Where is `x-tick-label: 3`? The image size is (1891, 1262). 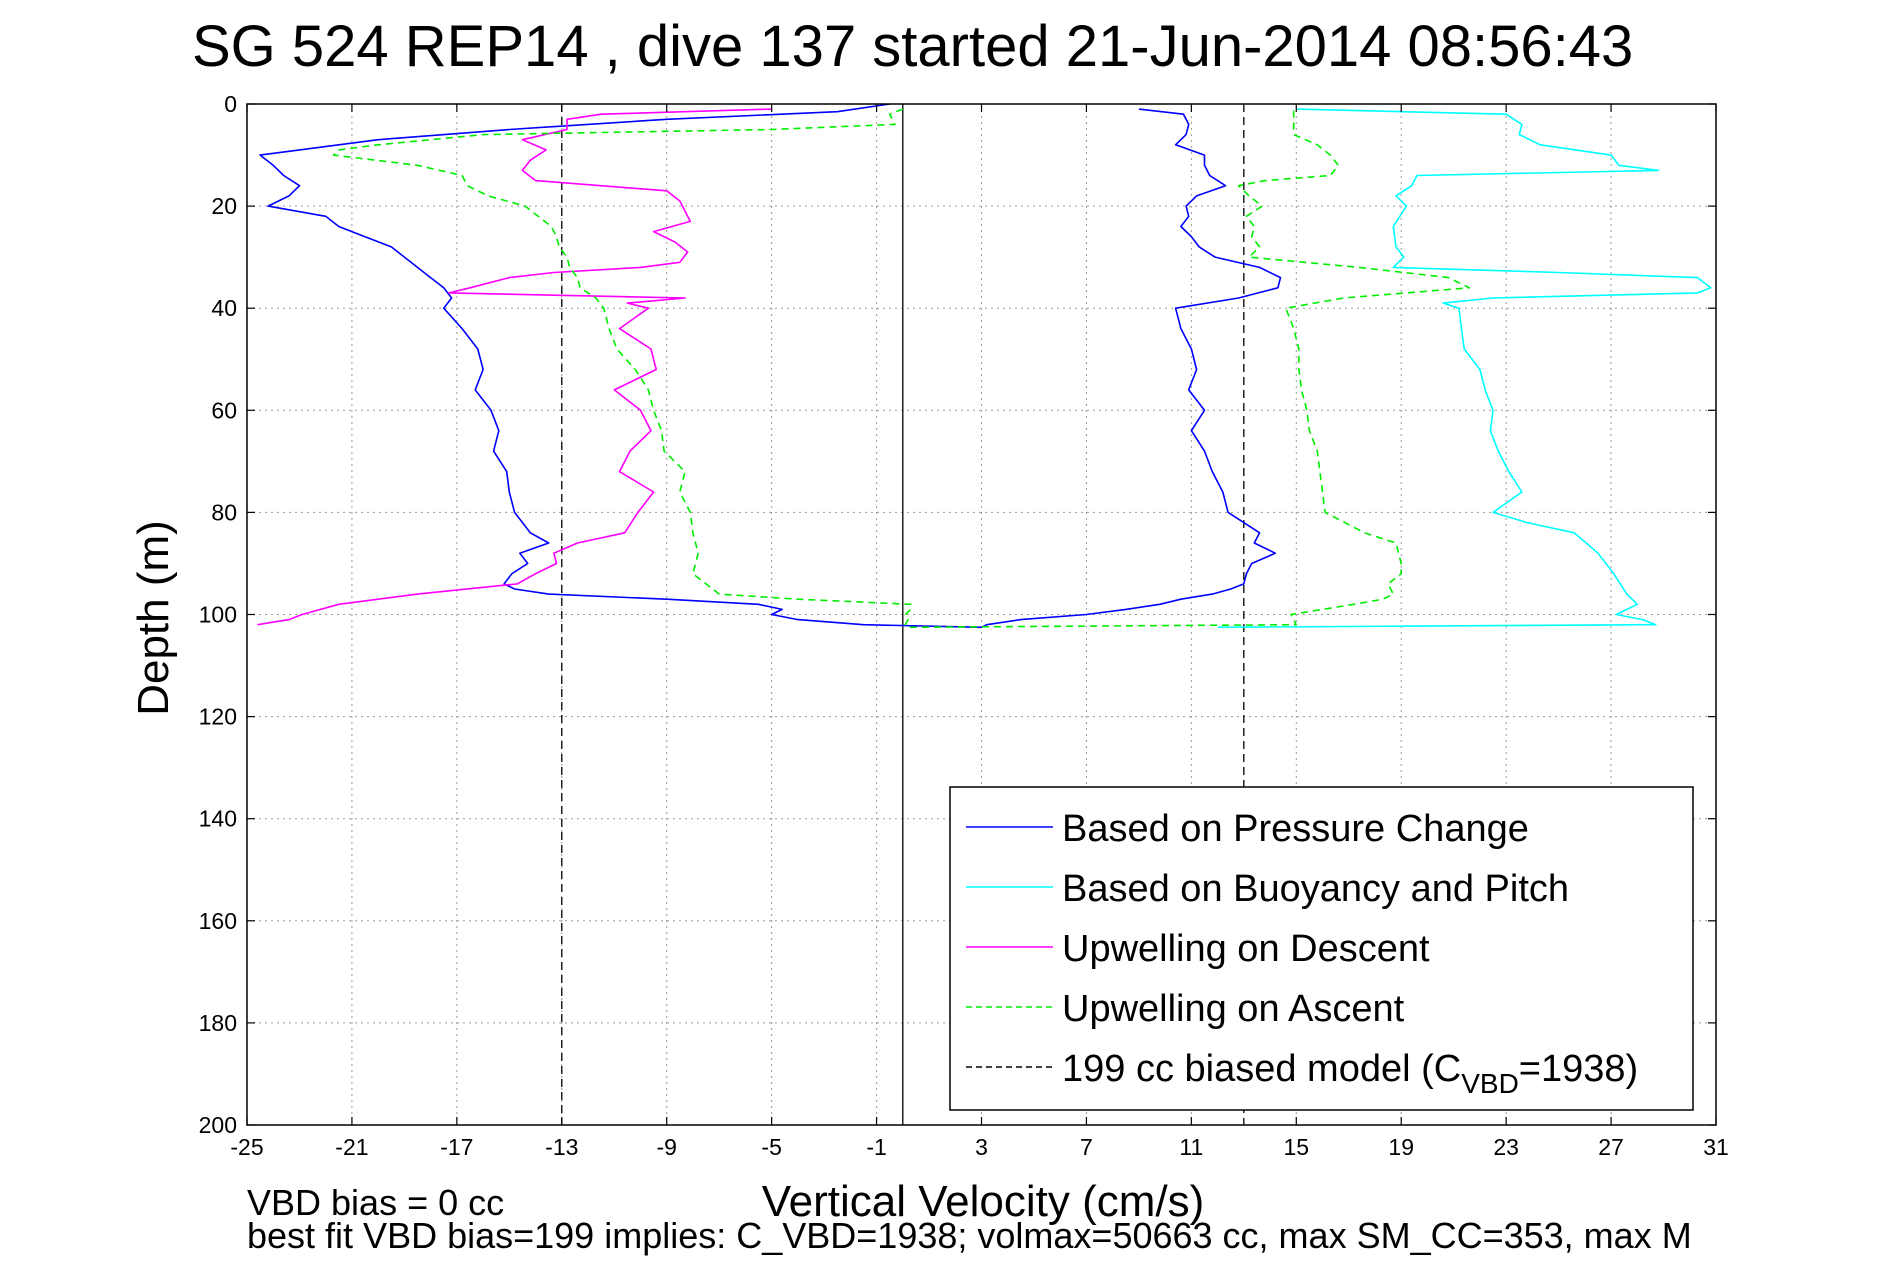 x-tick-label: 3 is located at coordinates (981, 1147).